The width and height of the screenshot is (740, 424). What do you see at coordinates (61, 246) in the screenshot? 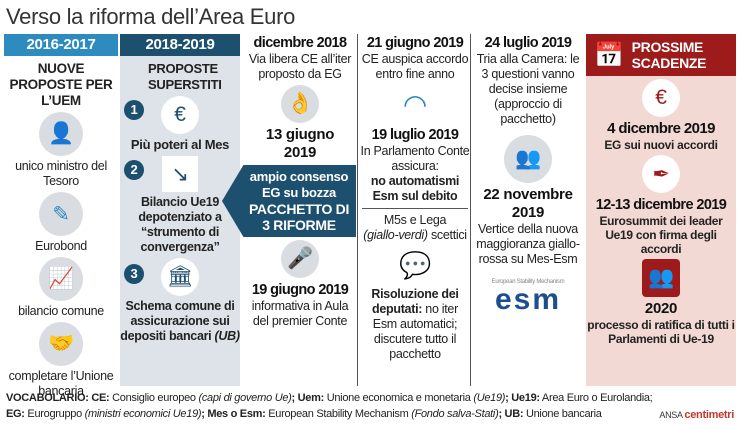
I see `proposal-item: Eurobond` at bounding box center [61, 246].